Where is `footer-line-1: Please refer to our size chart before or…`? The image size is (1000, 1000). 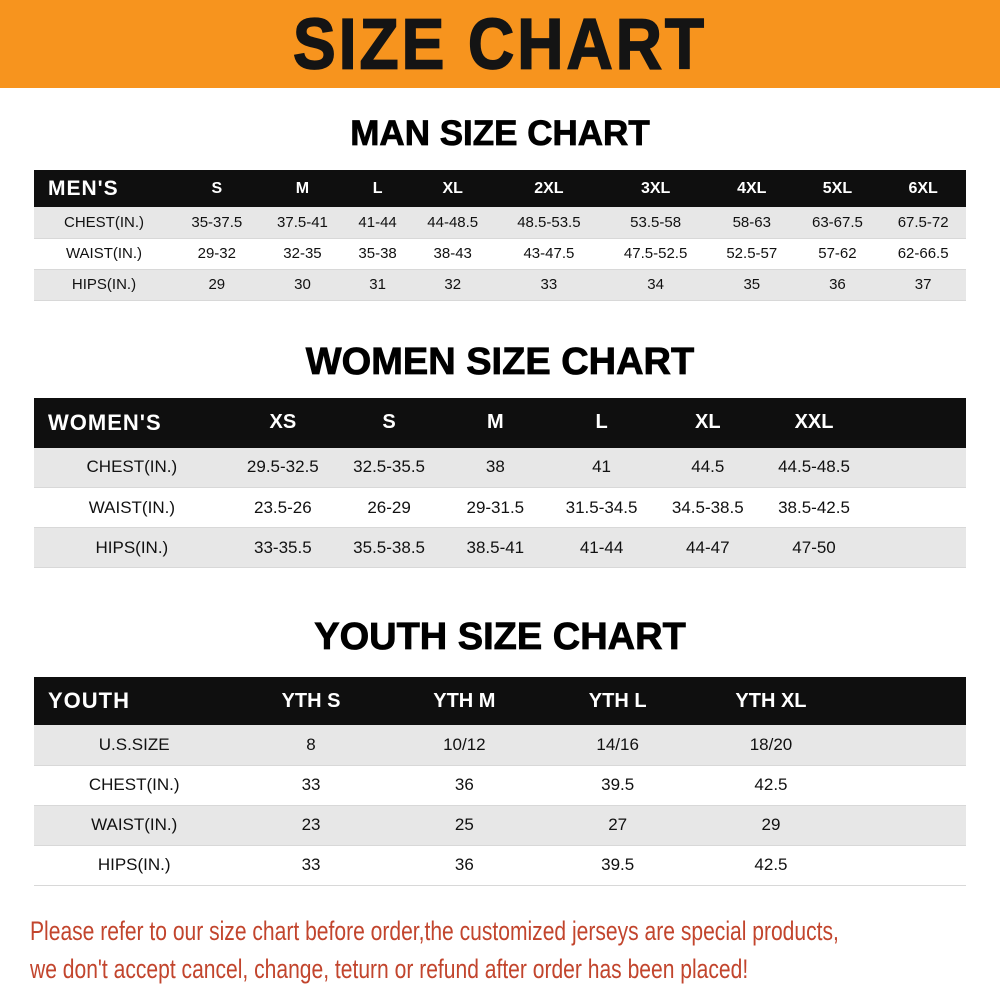
footer-line-1: Please refer to our size chart before or… is located at coordinates (434, 930).